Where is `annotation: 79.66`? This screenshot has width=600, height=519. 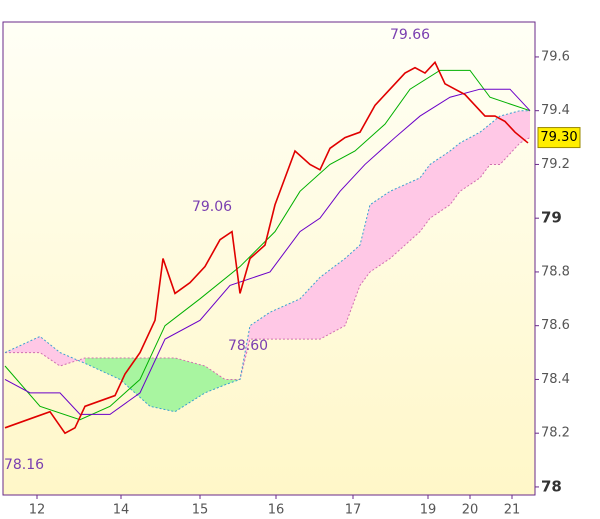
annotation: 79.66 is located at coordinates (410, 35).